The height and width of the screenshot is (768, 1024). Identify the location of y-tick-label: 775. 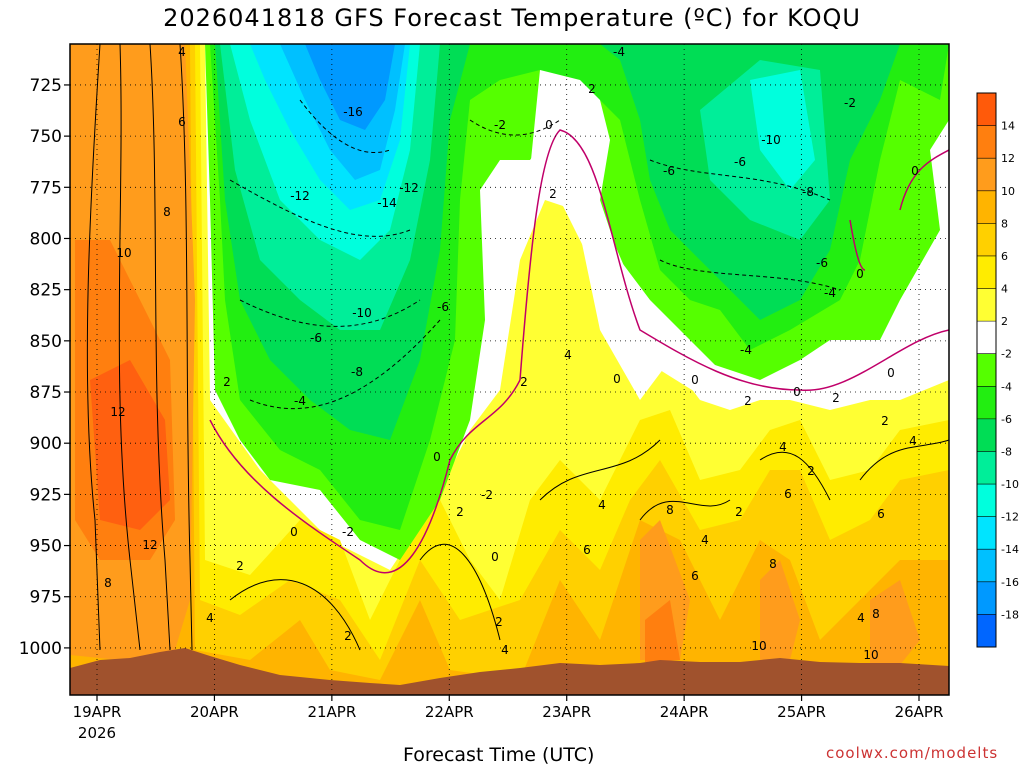
(46, 188).